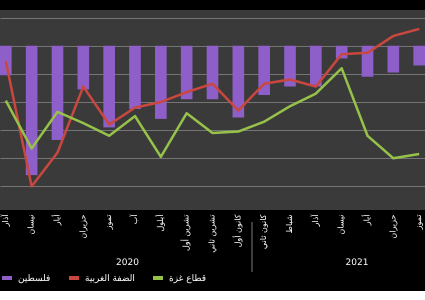 Image resolution: width=425 pixels, height=300 pixels. What do you see at coordinates (110, 279) in the screenshot?
I see `legend-label: الضفة الغربية` at bounding box center [110, 279].